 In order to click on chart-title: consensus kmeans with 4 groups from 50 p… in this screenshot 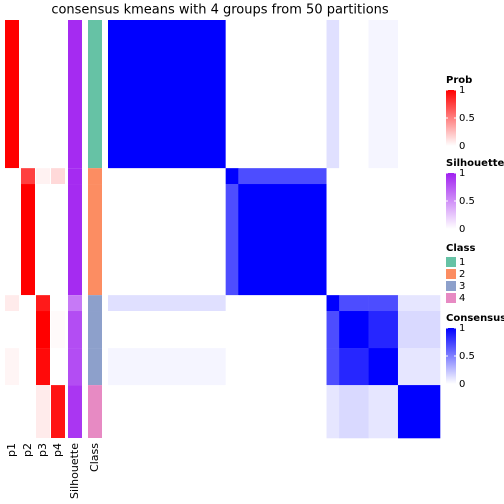, I will do `click(220, 10)`.